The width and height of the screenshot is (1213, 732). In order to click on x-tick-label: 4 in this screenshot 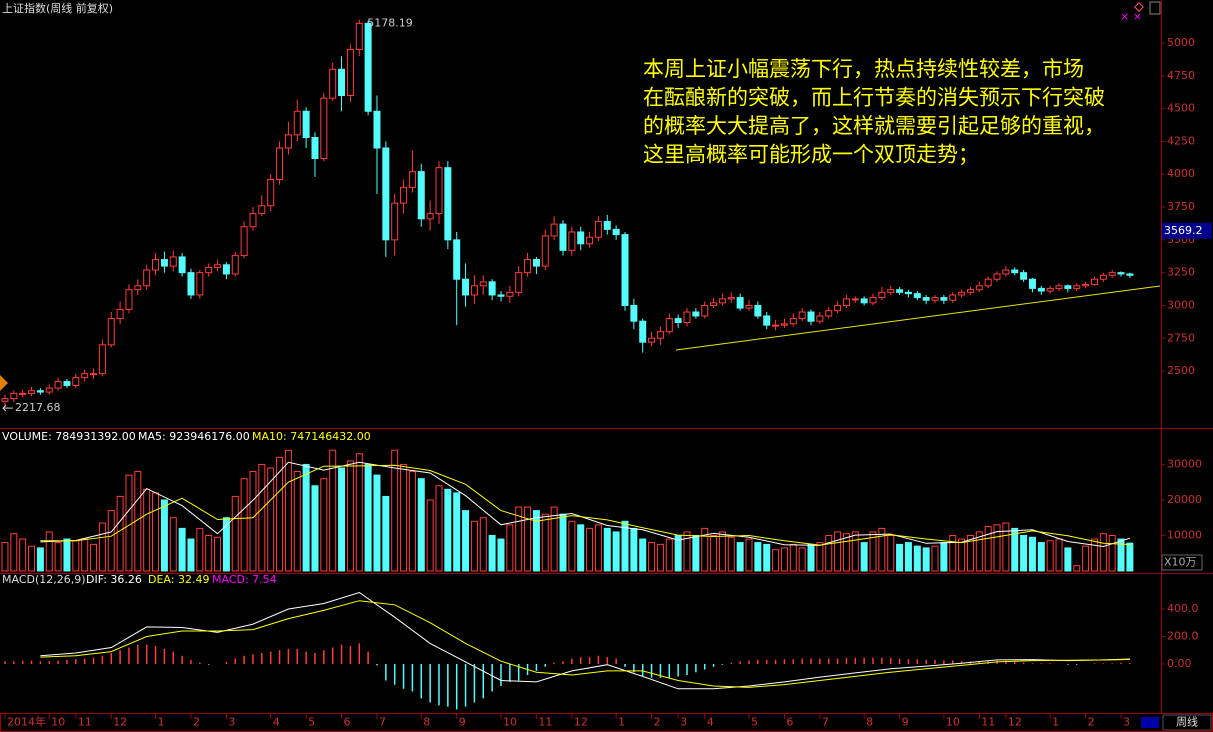, I will do `click(276, 722)`.